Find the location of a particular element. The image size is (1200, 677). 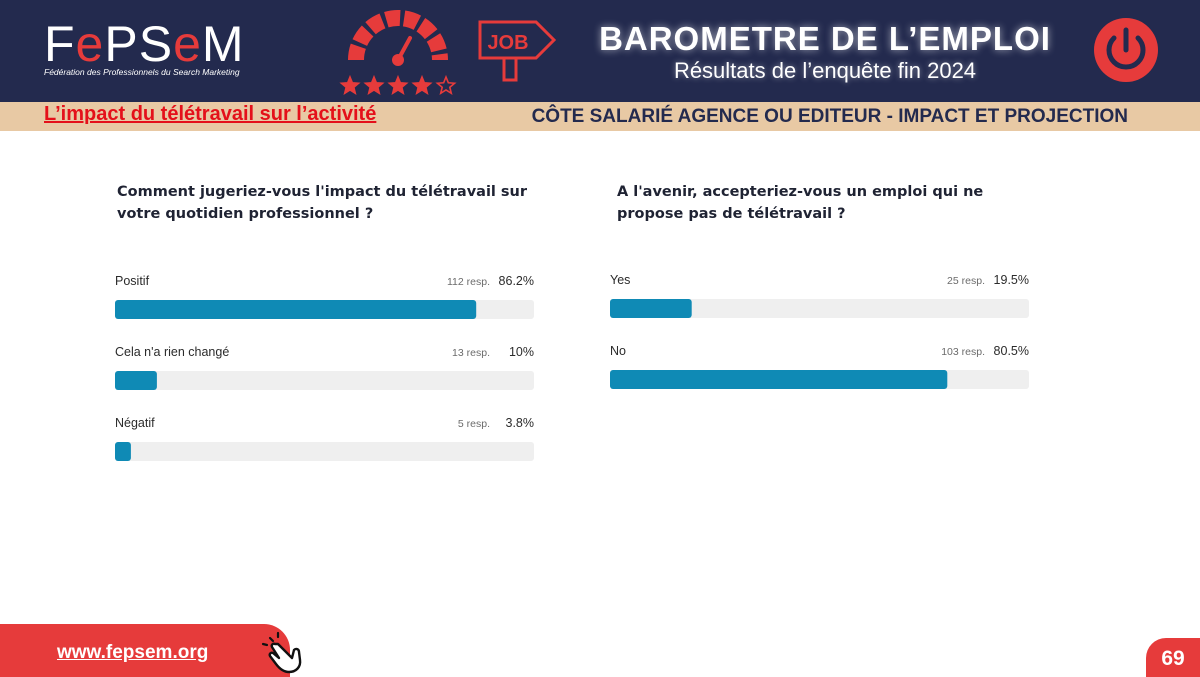

response-count-label: 5 resp. is located at coordinates (474, 424).